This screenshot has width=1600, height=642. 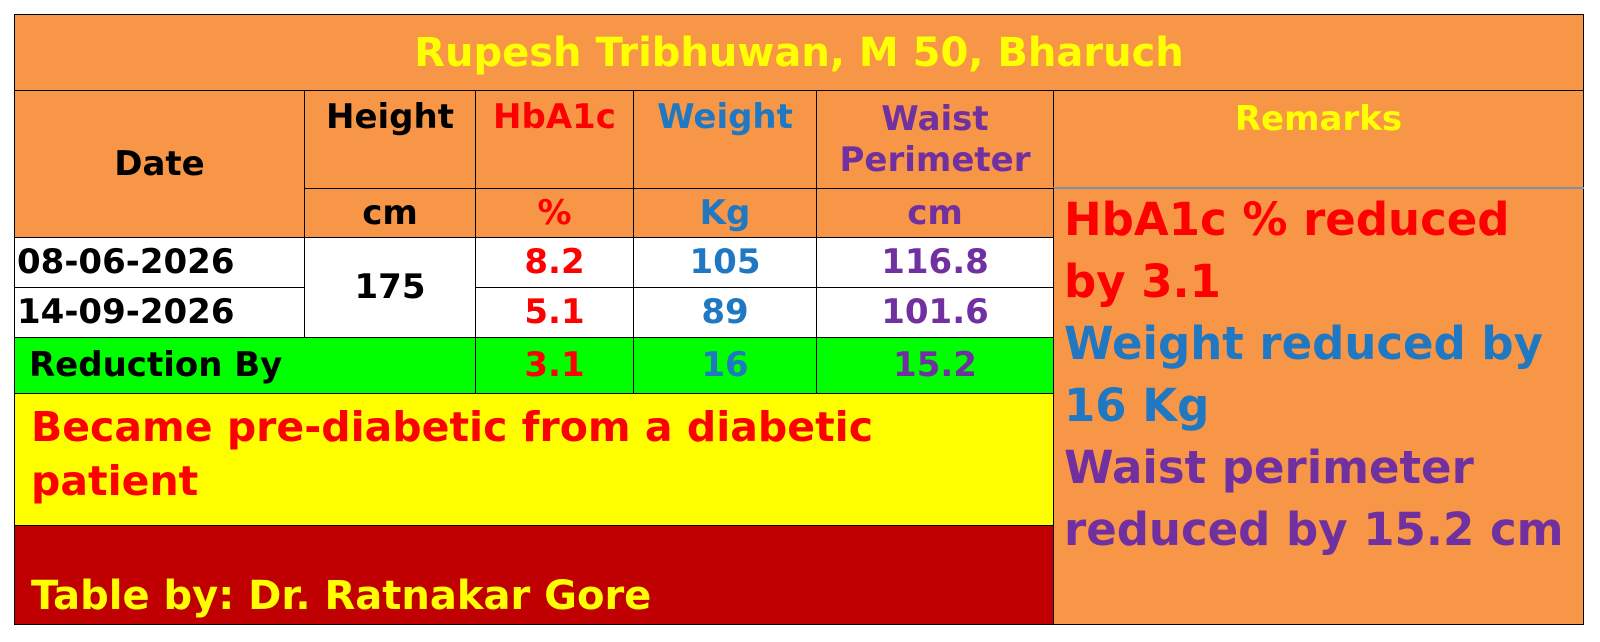 I want to click on weight-header: Weight, so click(x=725, y=139).